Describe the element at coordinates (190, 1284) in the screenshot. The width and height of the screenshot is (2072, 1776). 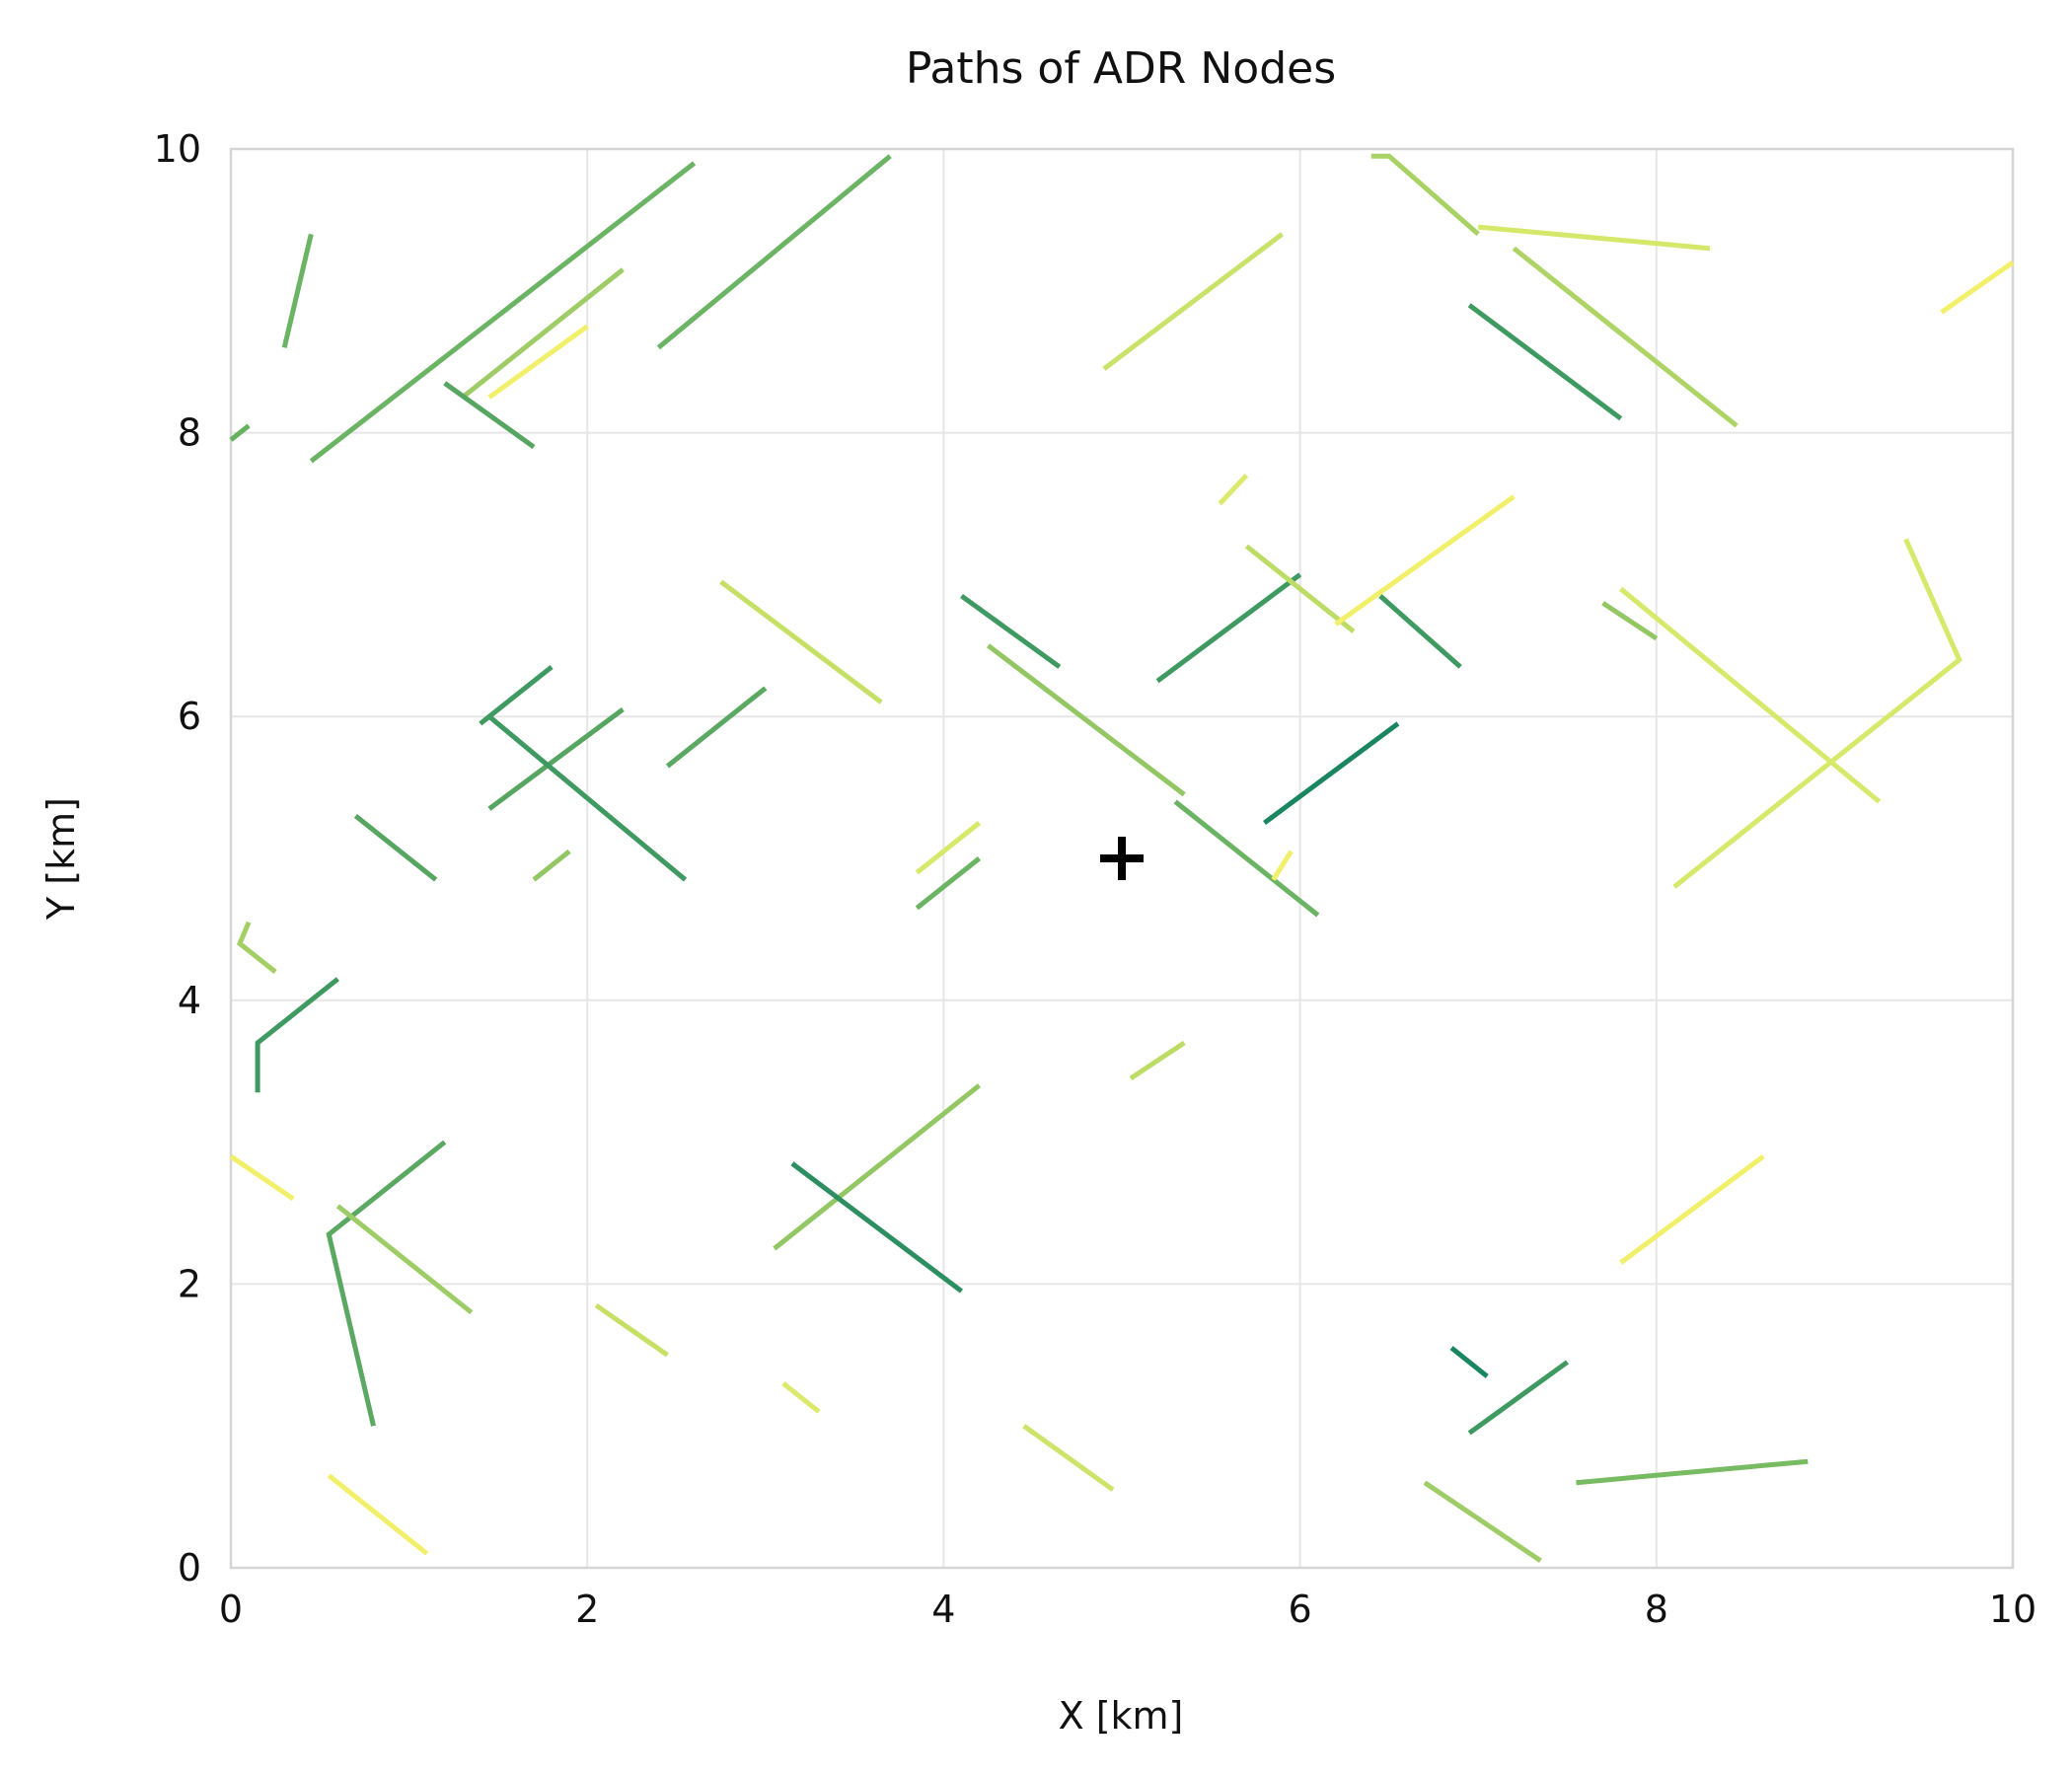
I see `y-tick-label: 2` at that location.